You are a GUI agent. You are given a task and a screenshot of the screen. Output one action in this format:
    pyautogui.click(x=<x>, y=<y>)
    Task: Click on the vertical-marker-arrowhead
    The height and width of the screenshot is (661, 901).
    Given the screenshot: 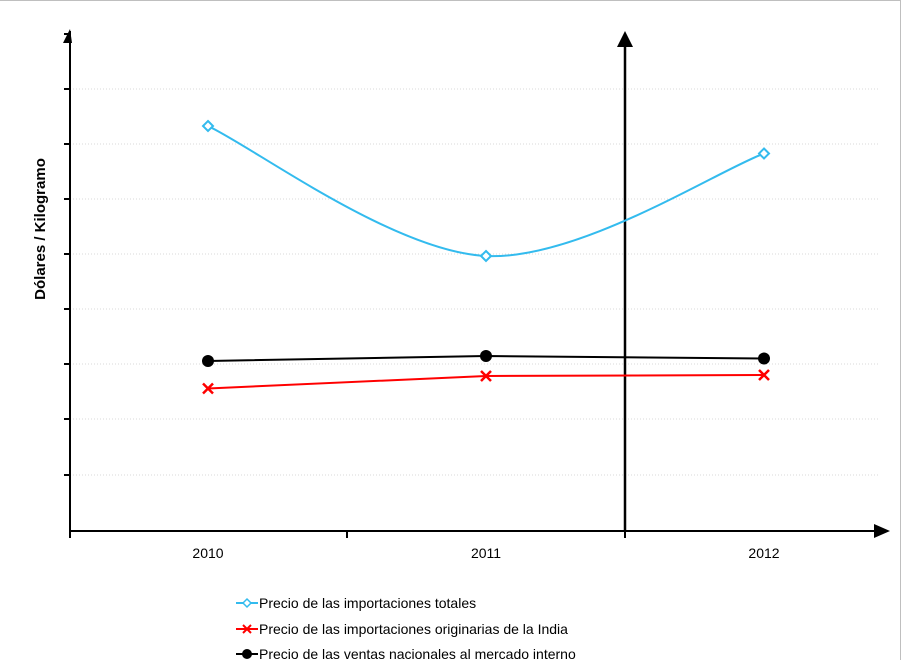 What is the action you would take?
    pyautogui.click(x=625, y=39)
    